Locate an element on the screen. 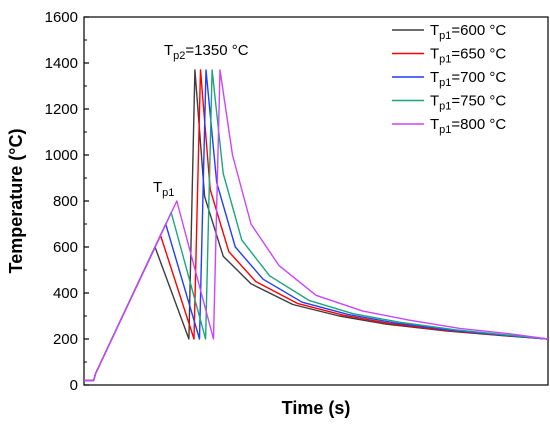 Image resolution: width=550 pixels, height=426 pixels. legend-label-5: Tp1=800 °C is located at coordinates (468, 126).